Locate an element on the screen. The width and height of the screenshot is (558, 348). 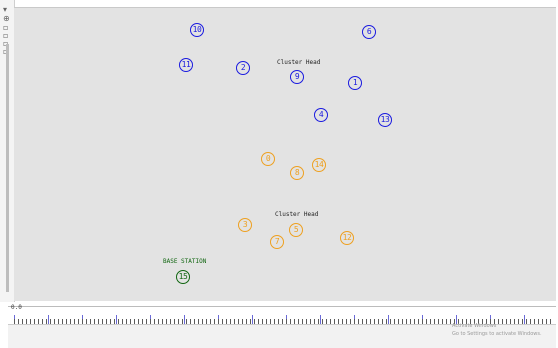
watermark-line-1: Activate Windows is located at coordinates (474, 326).